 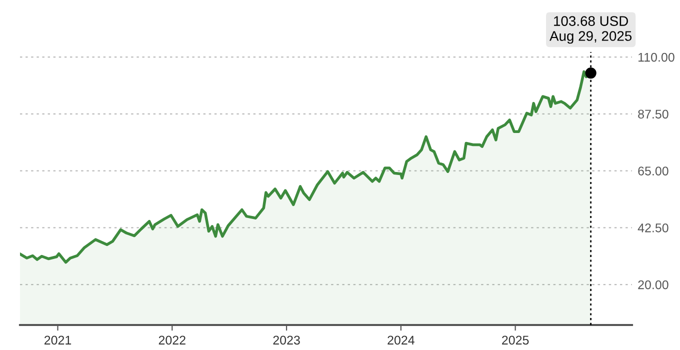 I want to click on x-tick-label: 2021, so click(x=58, y=340).